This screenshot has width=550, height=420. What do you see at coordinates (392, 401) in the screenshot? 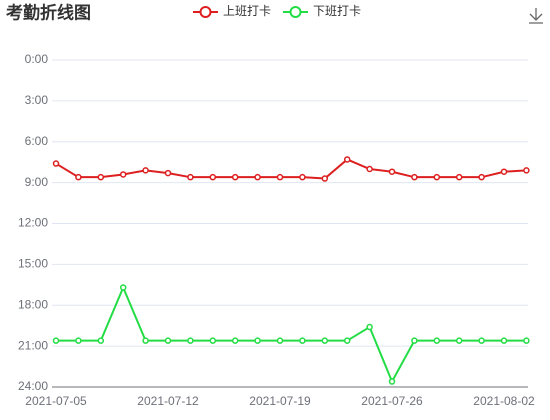
I see `x-tick-label: 2021-07-26` at bounding box center [392, 401].